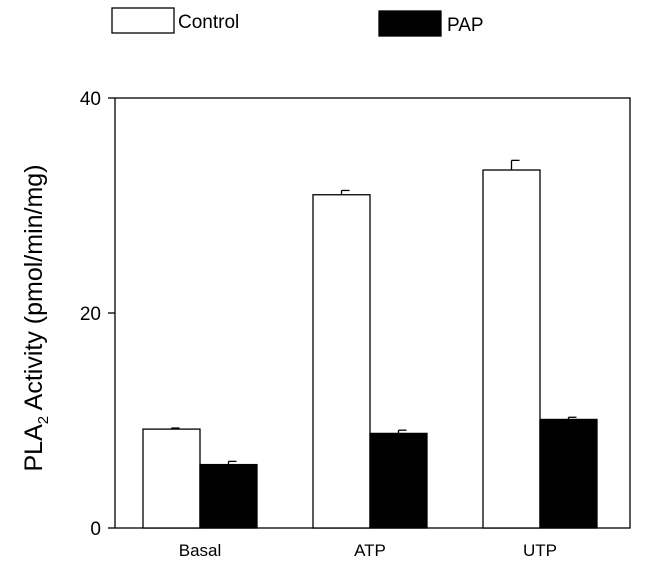 The width and height of the screenshot is (649, 573). Describe the element at coordinates (228, 496) in the screenshot. I see `bar-pap-basal` at that location.